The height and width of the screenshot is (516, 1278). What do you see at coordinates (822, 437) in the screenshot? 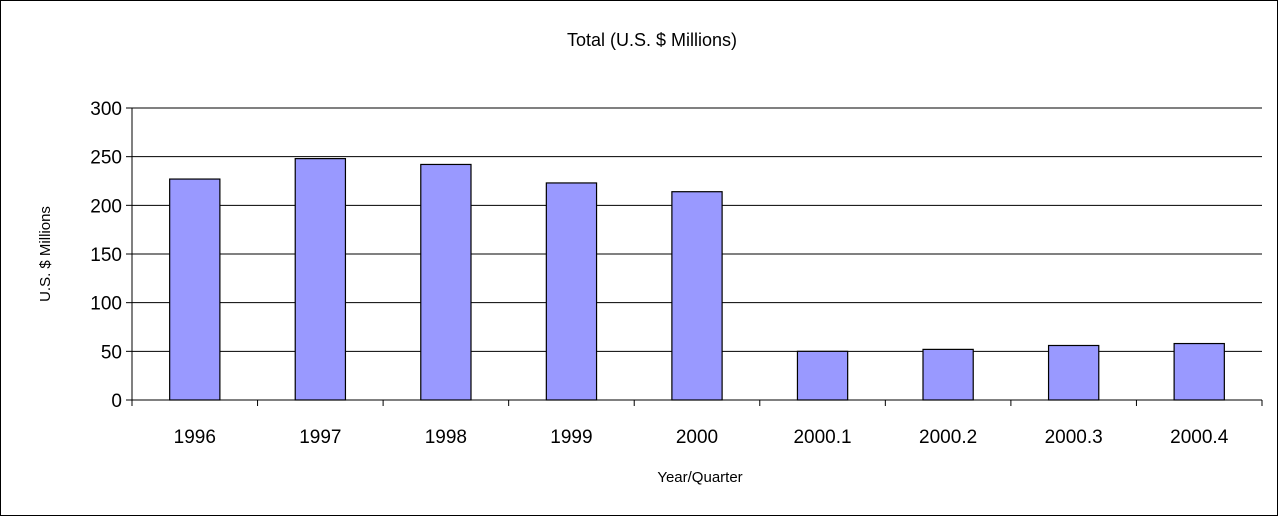
I see `x-tick-label: 2000.1` at bounding box center [822, 437].